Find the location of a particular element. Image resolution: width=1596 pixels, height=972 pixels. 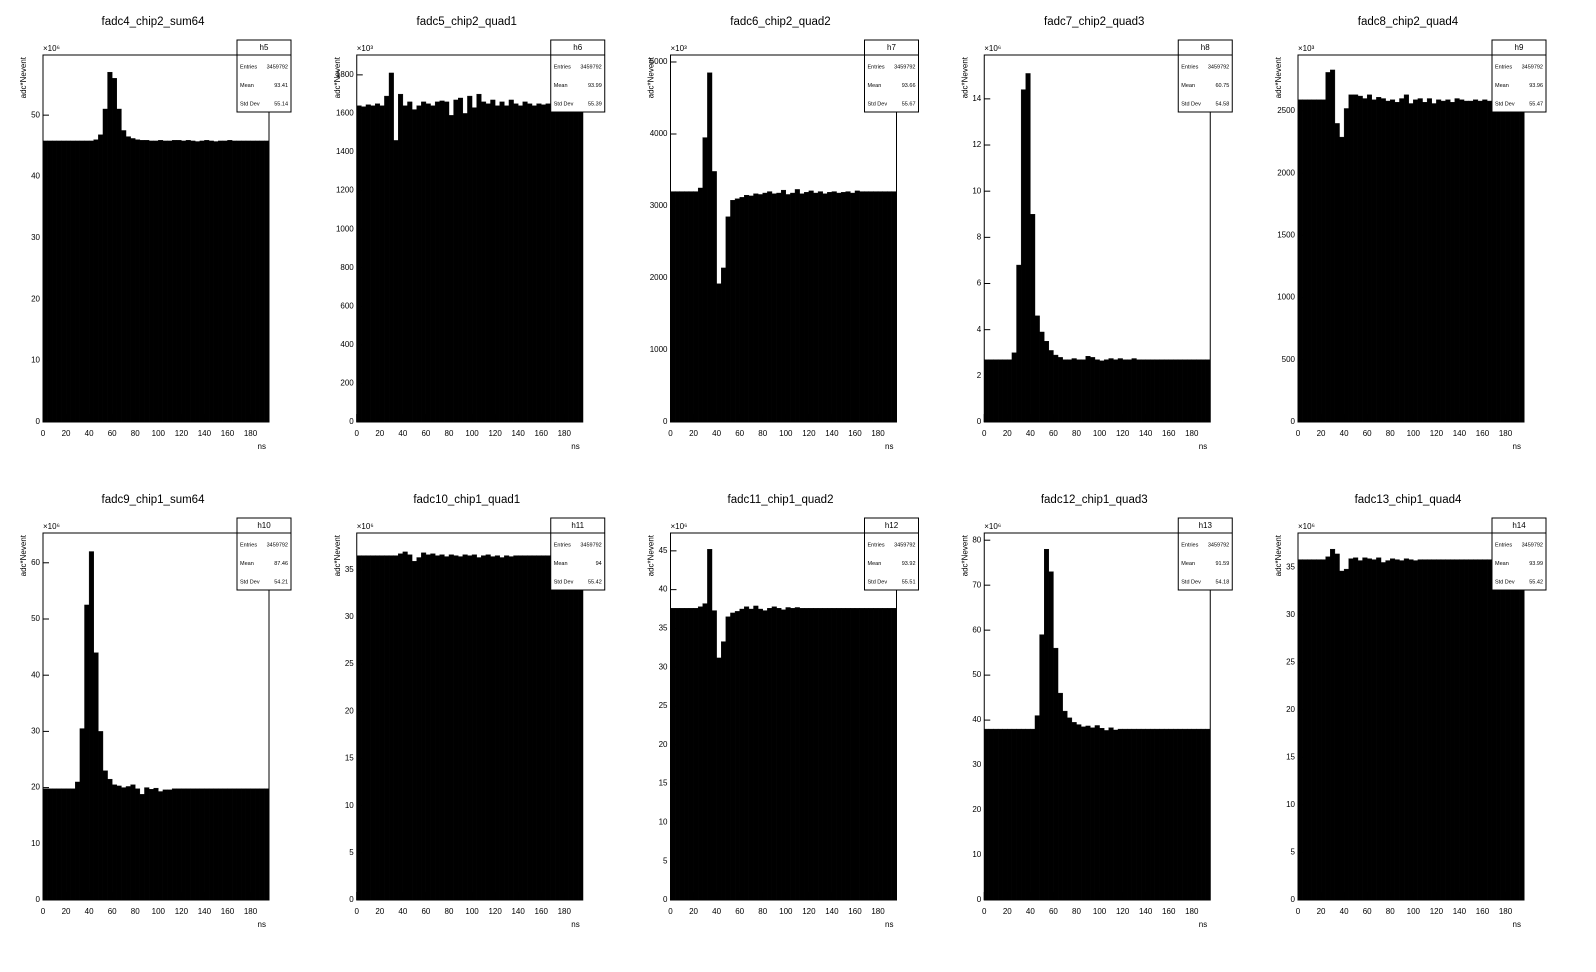

y-tick-label: 20 is located at coordinates (976, 809).